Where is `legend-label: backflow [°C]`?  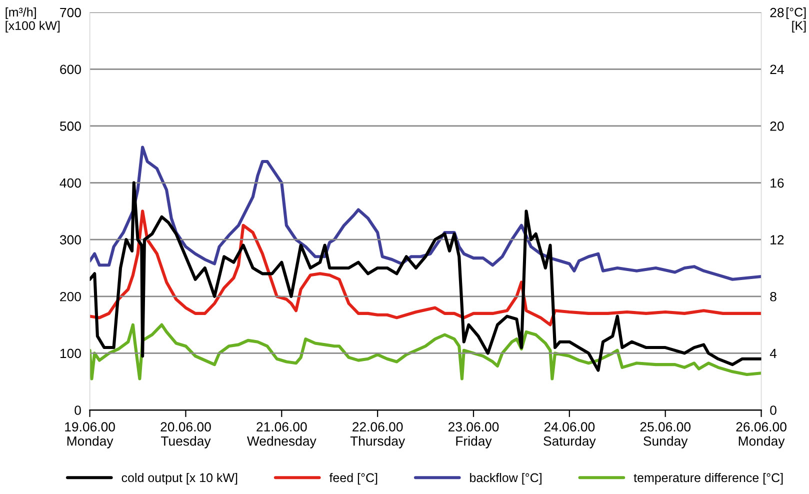 legend-label: backflow [°C] is located at coordinates (506, 478).